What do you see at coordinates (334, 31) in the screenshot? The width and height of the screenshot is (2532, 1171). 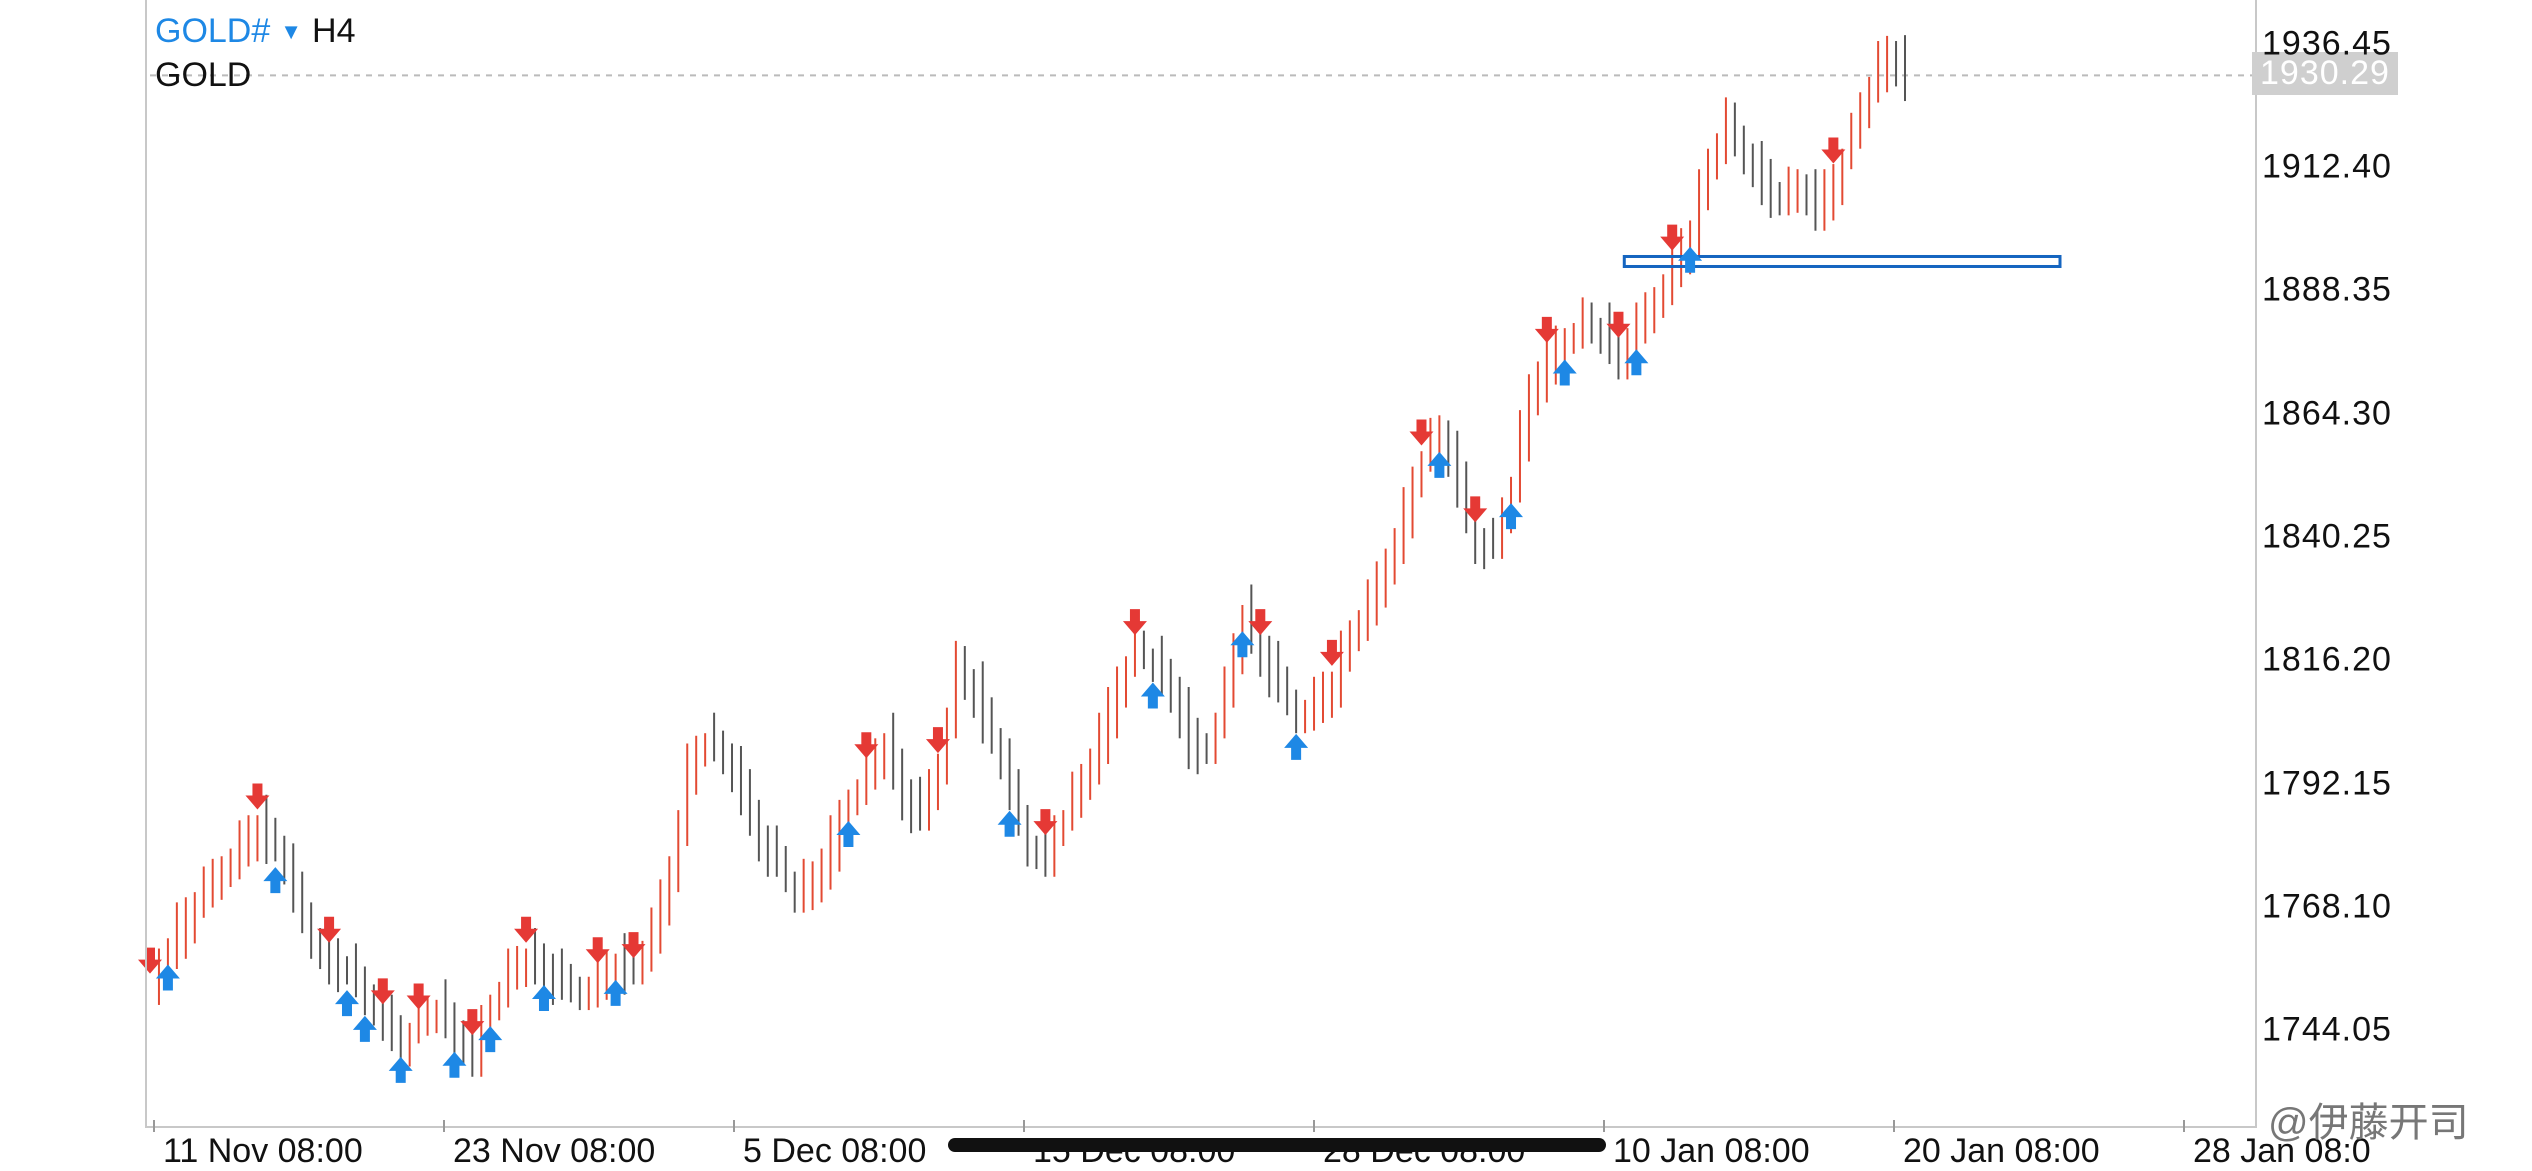 I see `timeframe-label: H4` at bounding box center [334, 31].